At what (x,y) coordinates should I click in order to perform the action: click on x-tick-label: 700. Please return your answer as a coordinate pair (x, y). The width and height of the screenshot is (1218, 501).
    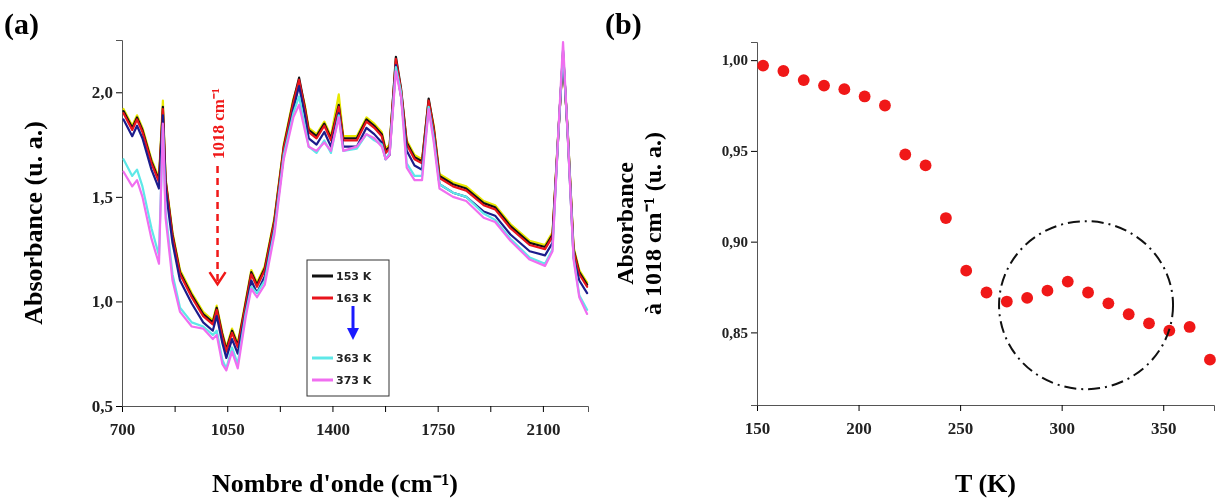
    Looking at the image, I should click on (122, 430).